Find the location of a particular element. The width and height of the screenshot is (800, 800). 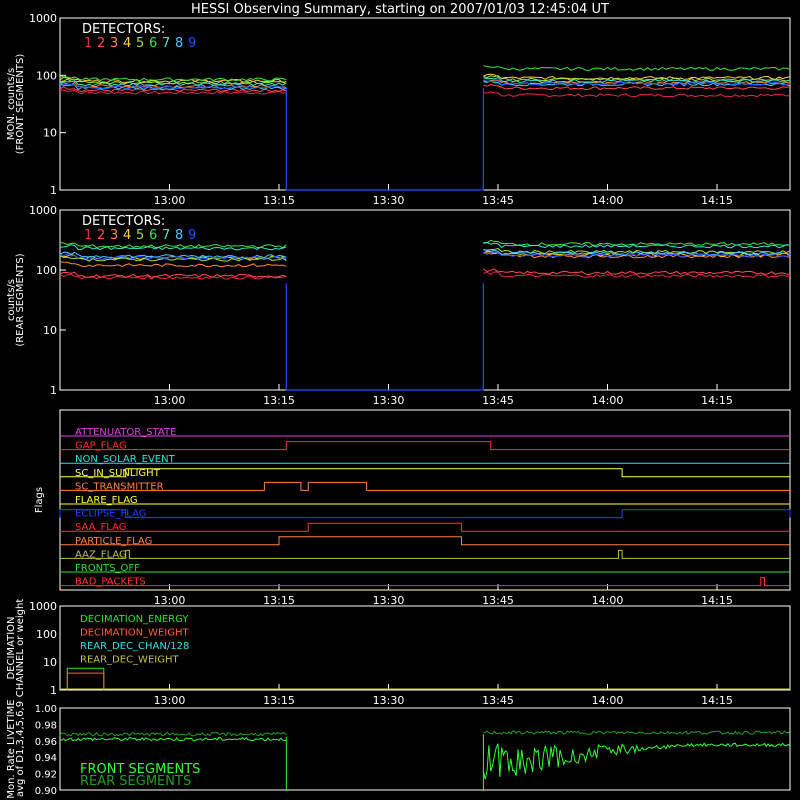

front-xtick-label: 13:15 is located at coordinates (279, 200).